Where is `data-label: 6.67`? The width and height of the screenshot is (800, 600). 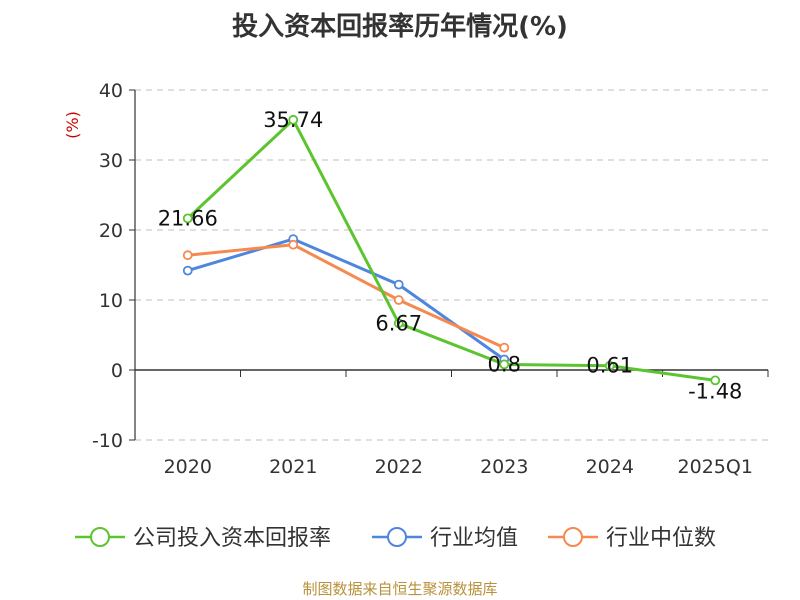 data-label: 6.67 is located at coordinates (398, 323).